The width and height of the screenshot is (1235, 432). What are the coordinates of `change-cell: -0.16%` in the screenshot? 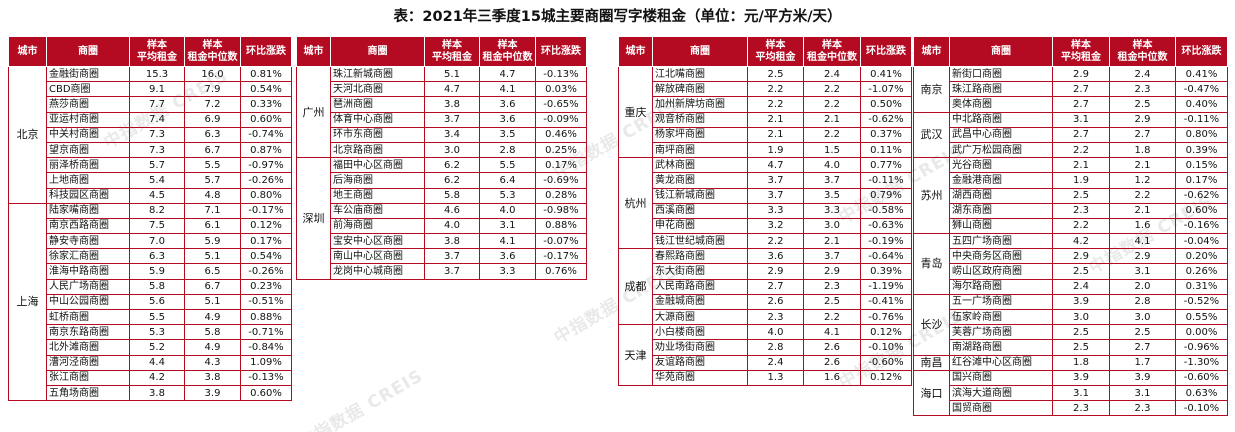 It's located at (1201, 226).